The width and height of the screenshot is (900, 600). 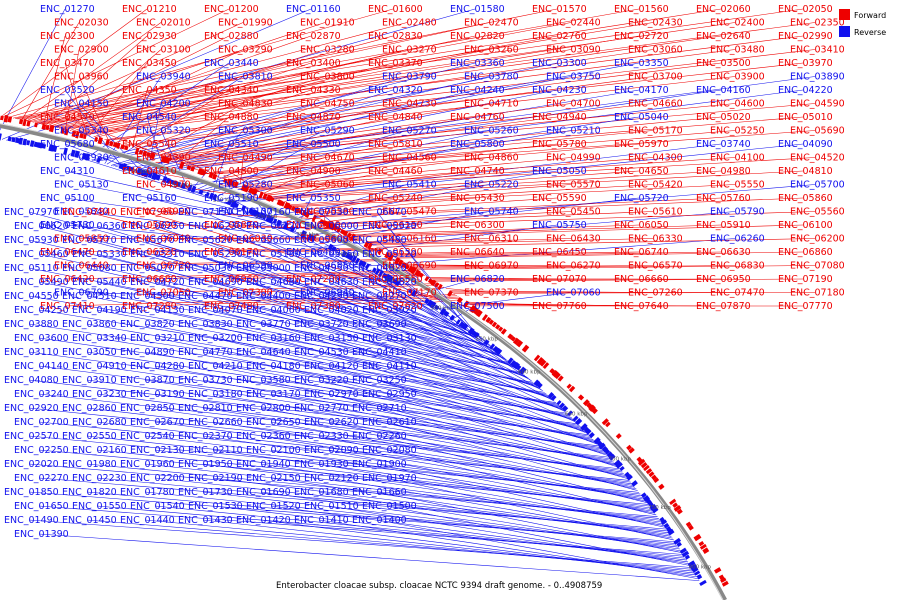 I want to click on gene-label: ENC_02930, so click(x=149, y=36).